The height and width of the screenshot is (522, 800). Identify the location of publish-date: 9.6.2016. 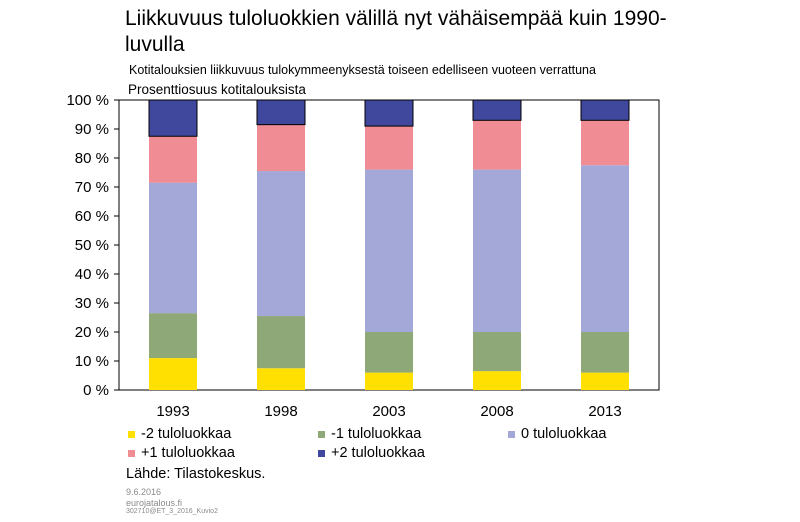
(144, 492).